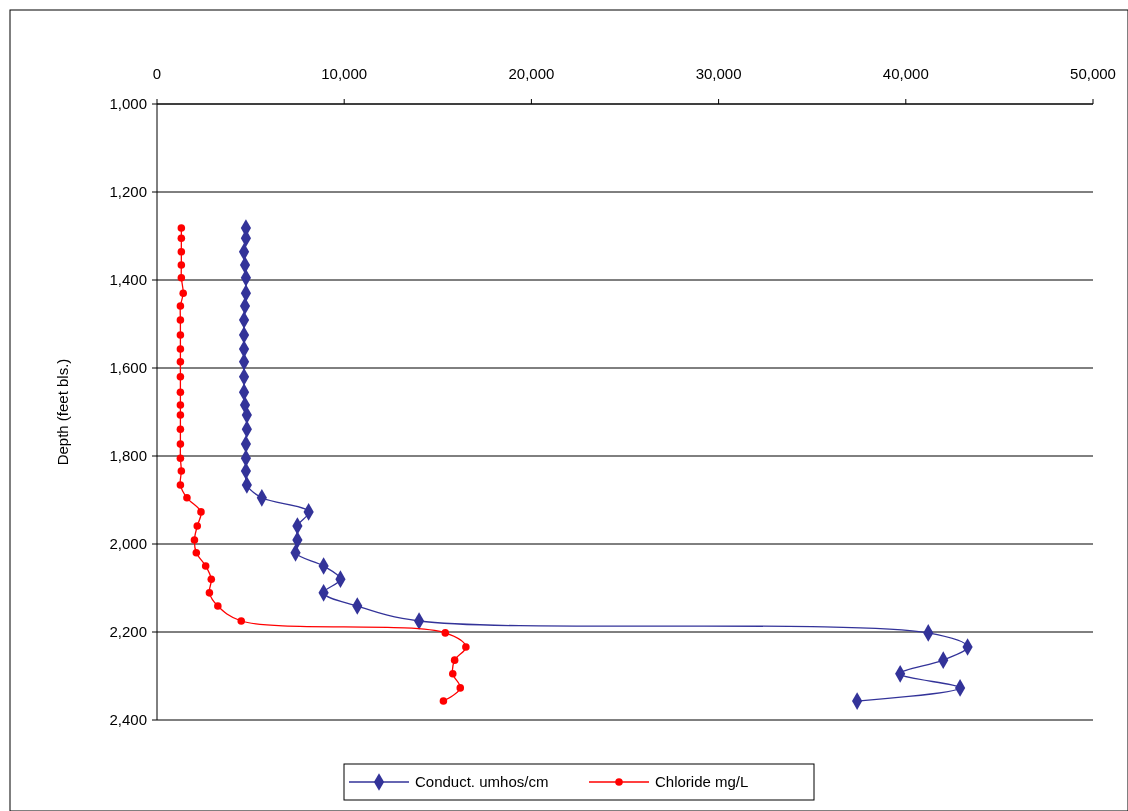  What do you see at coordinates (128, 631) in the screenshot?
I see `y-tick-label: 2,200` at bounding box center [128, 631].